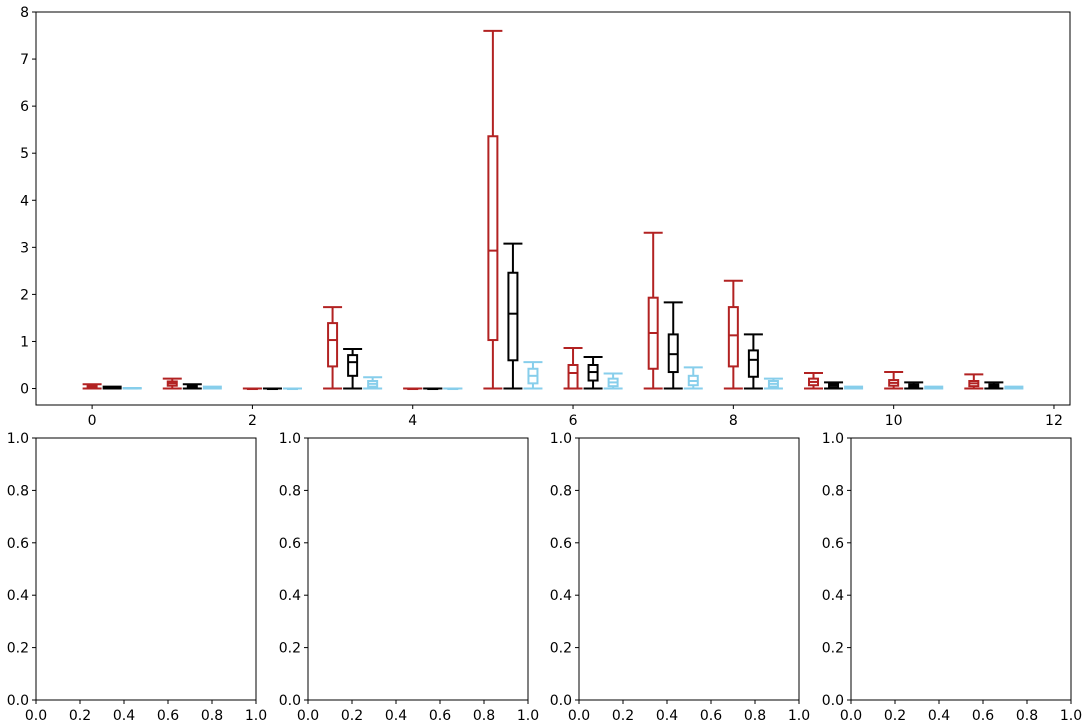 The height and width of the screenshot is (728, 1088). I want to click on empty-axes-4: 0.0 0.2 0.4 0.6 0.8 1.0 0.0 0.2 0.4 0.6 0.8 1.0, so click(952, 577).